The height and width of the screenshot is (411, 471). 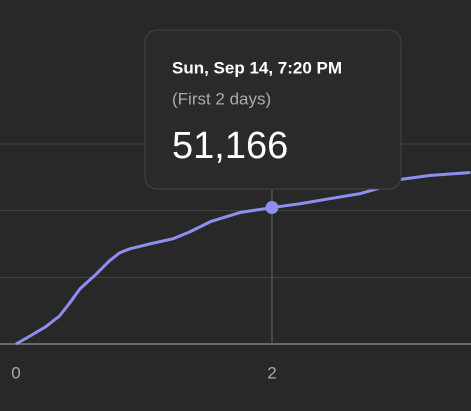 I want to click on tooltip-period: (First 2 days), so click(x=221, y=98).